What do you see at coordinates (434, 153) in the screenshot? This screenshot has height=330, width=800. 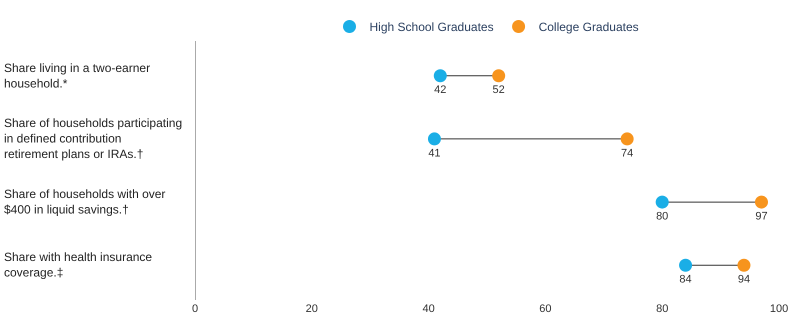 I see `data-label: 41` at bounding box center [434, 153].